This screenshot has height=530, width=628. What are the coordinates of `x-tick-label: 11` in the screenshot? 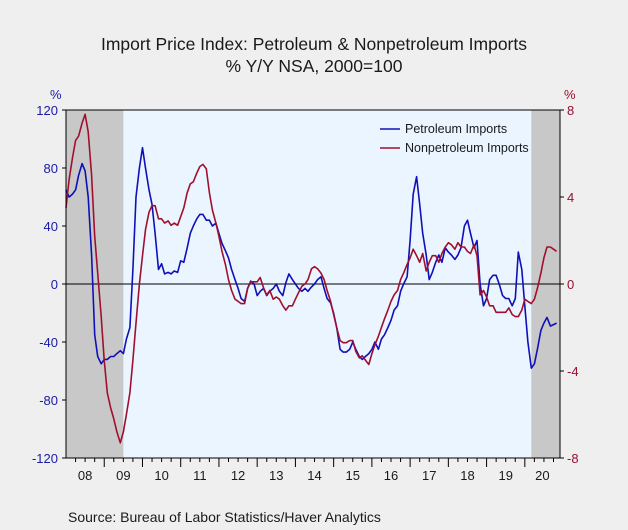 It's located at (200, 475).